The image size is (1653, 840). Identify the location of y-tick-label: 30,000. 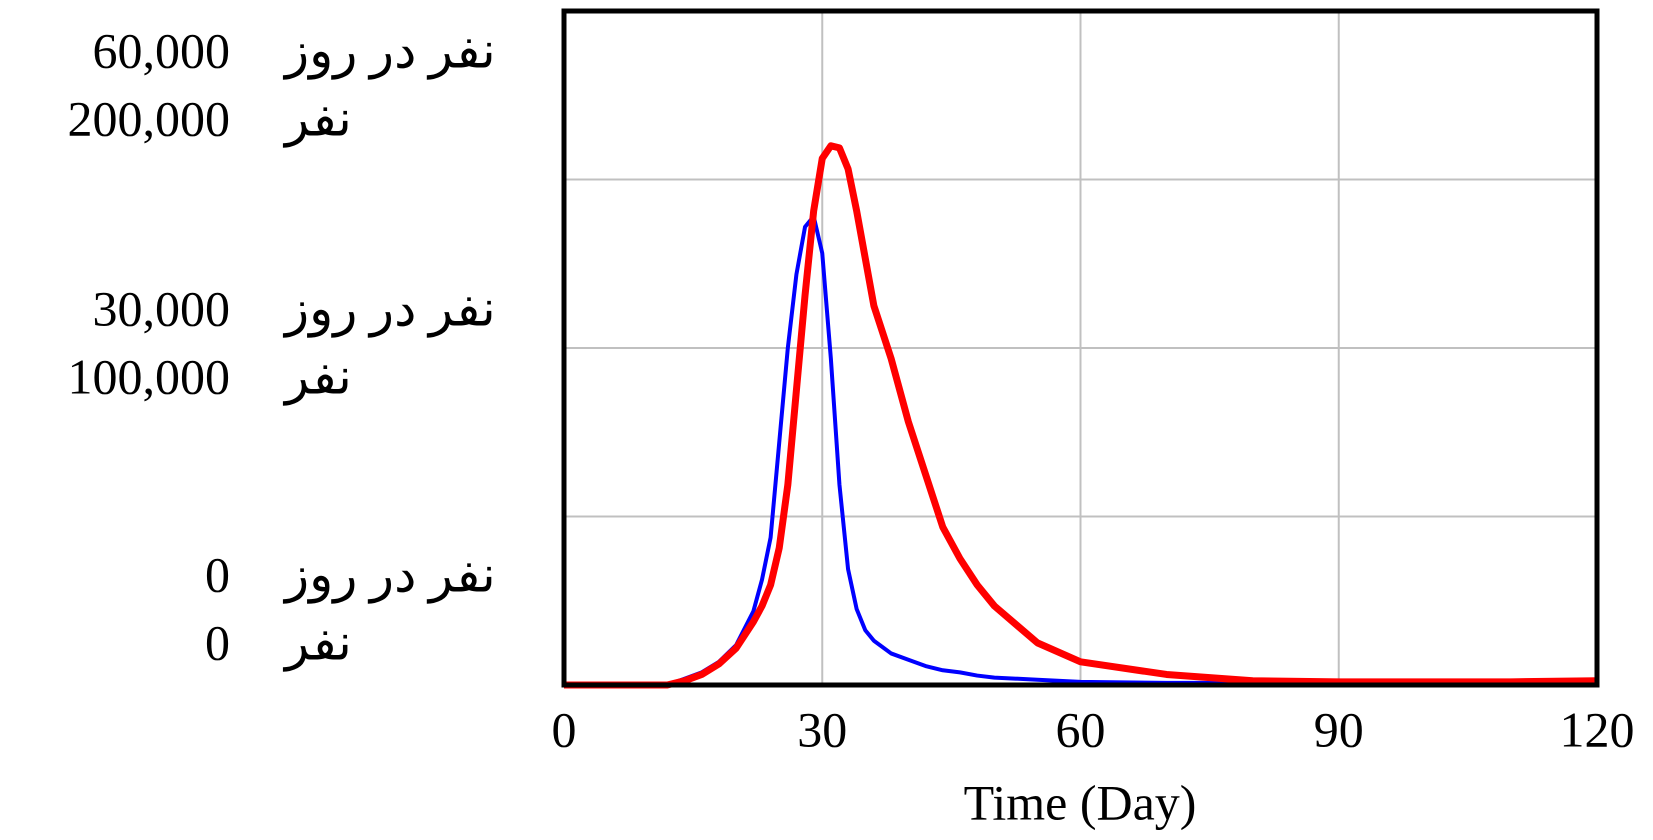
(162, 308).